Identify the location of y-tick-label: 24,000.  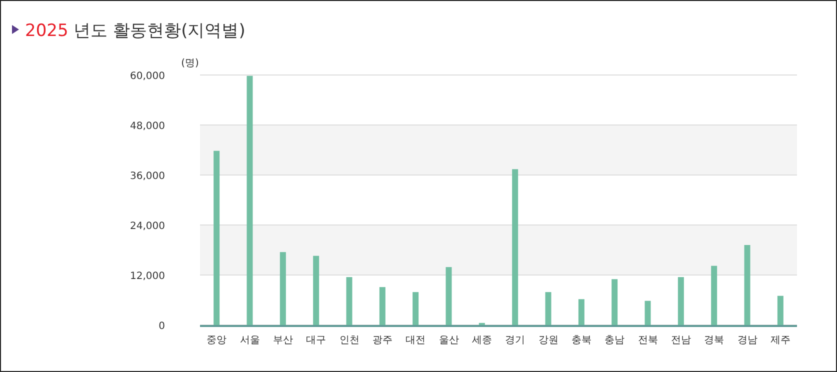
(147, 226).